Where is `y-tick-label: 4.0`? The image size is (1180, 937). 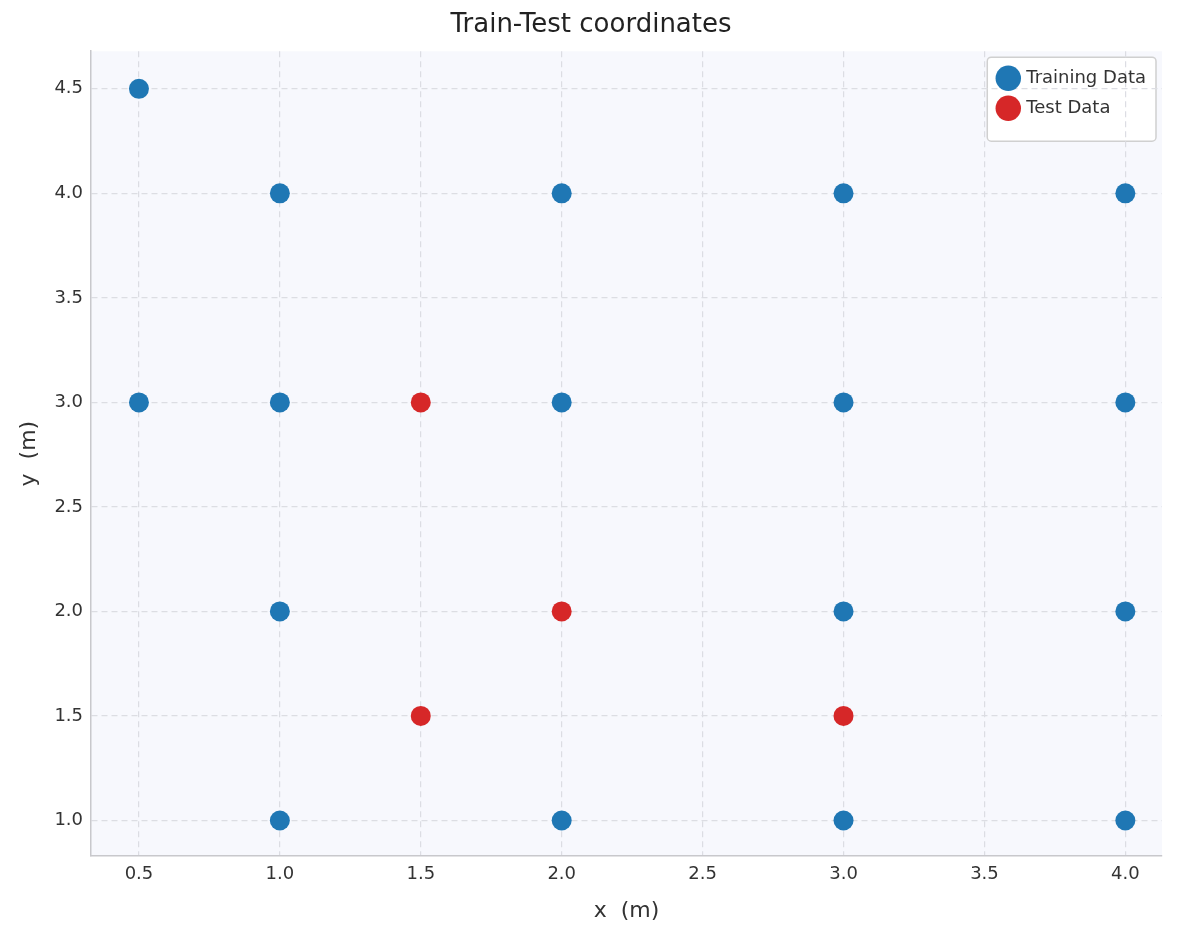 y-tick-label: 4.0 is located at coordinates (69, 192).